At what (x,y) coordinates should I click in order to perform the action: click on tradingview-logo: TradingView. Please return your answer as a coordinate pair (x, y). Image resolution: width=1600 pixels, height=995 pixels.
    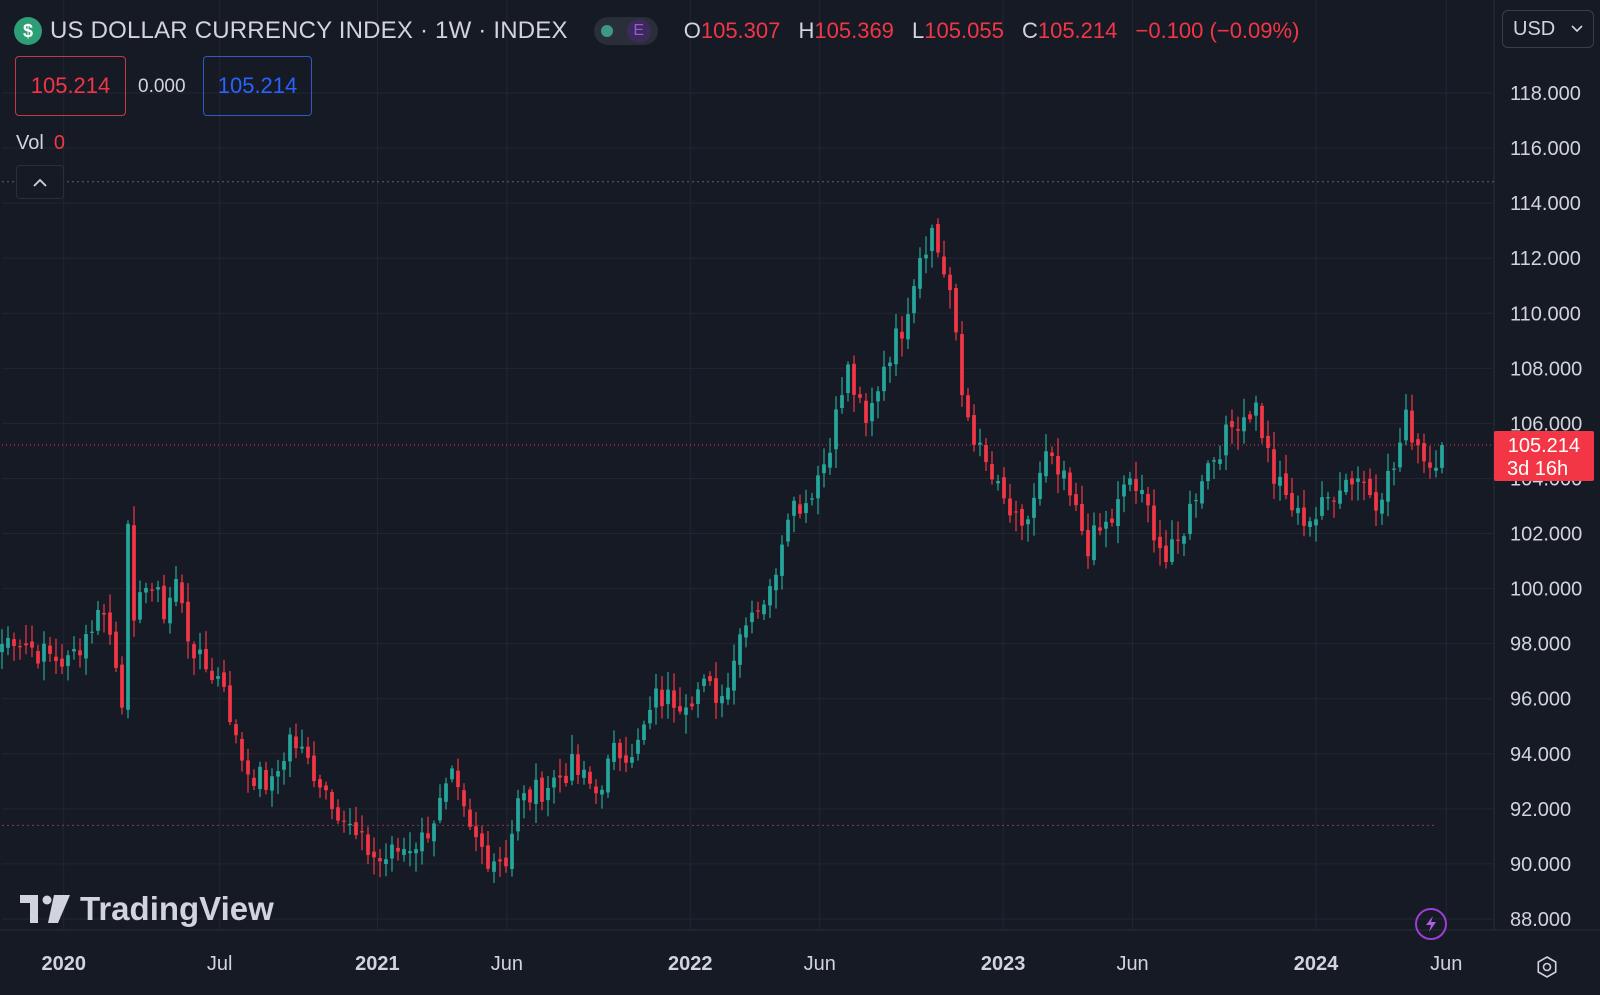
    Looking at the image, I should click on (147, 909).